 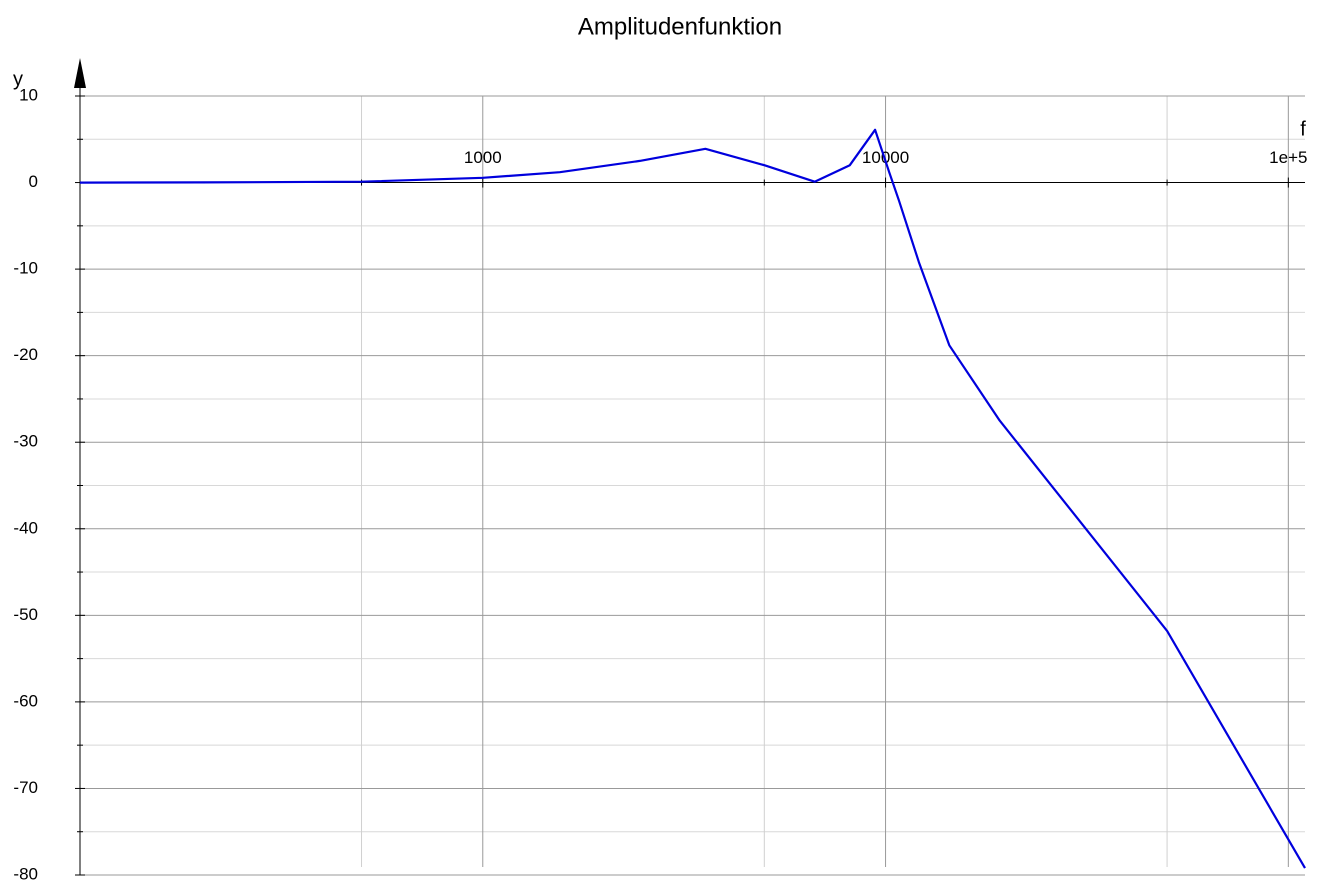 What do you see at coordinates (25, 700) in the screenshot?
I see `y-tick-label: -60` at bounding box center [25, 700].